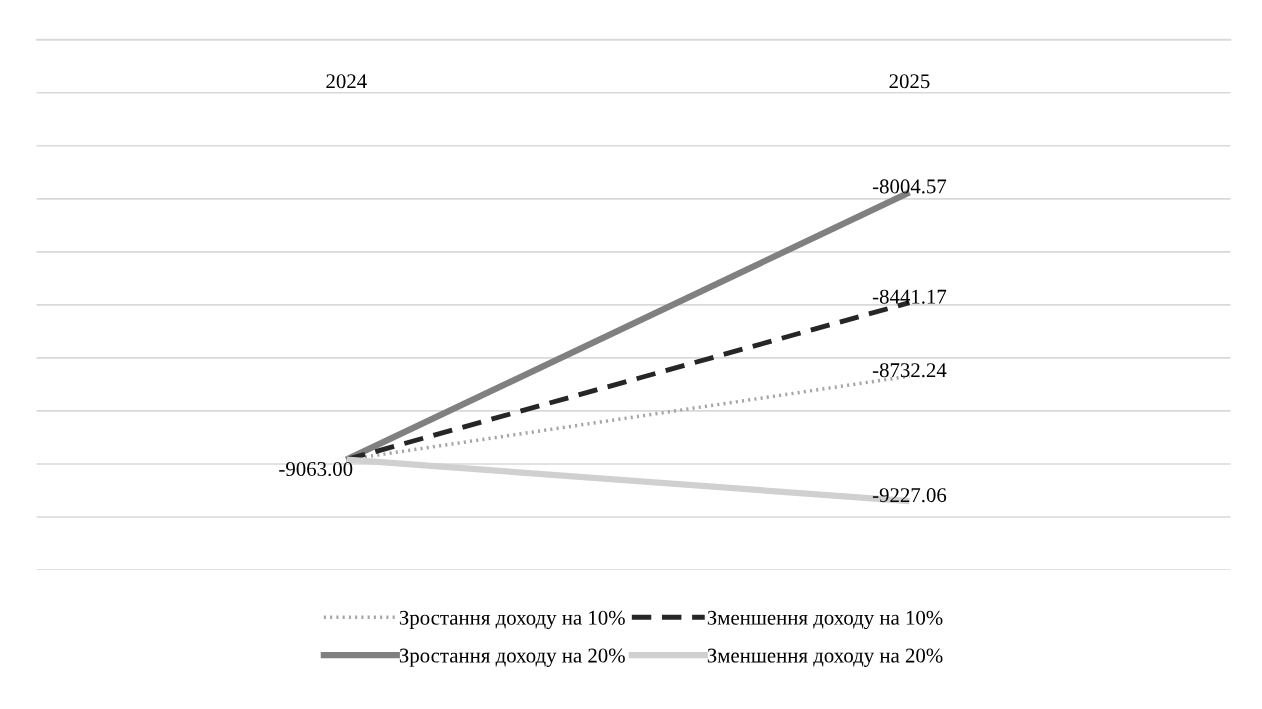 Image resolution: width=1262 pixels, height=709 pixels. What do you see at coordinates (346, 81) in the screenshot?
I see `x-tick-label: 2024` at bounding box center [346, 81].